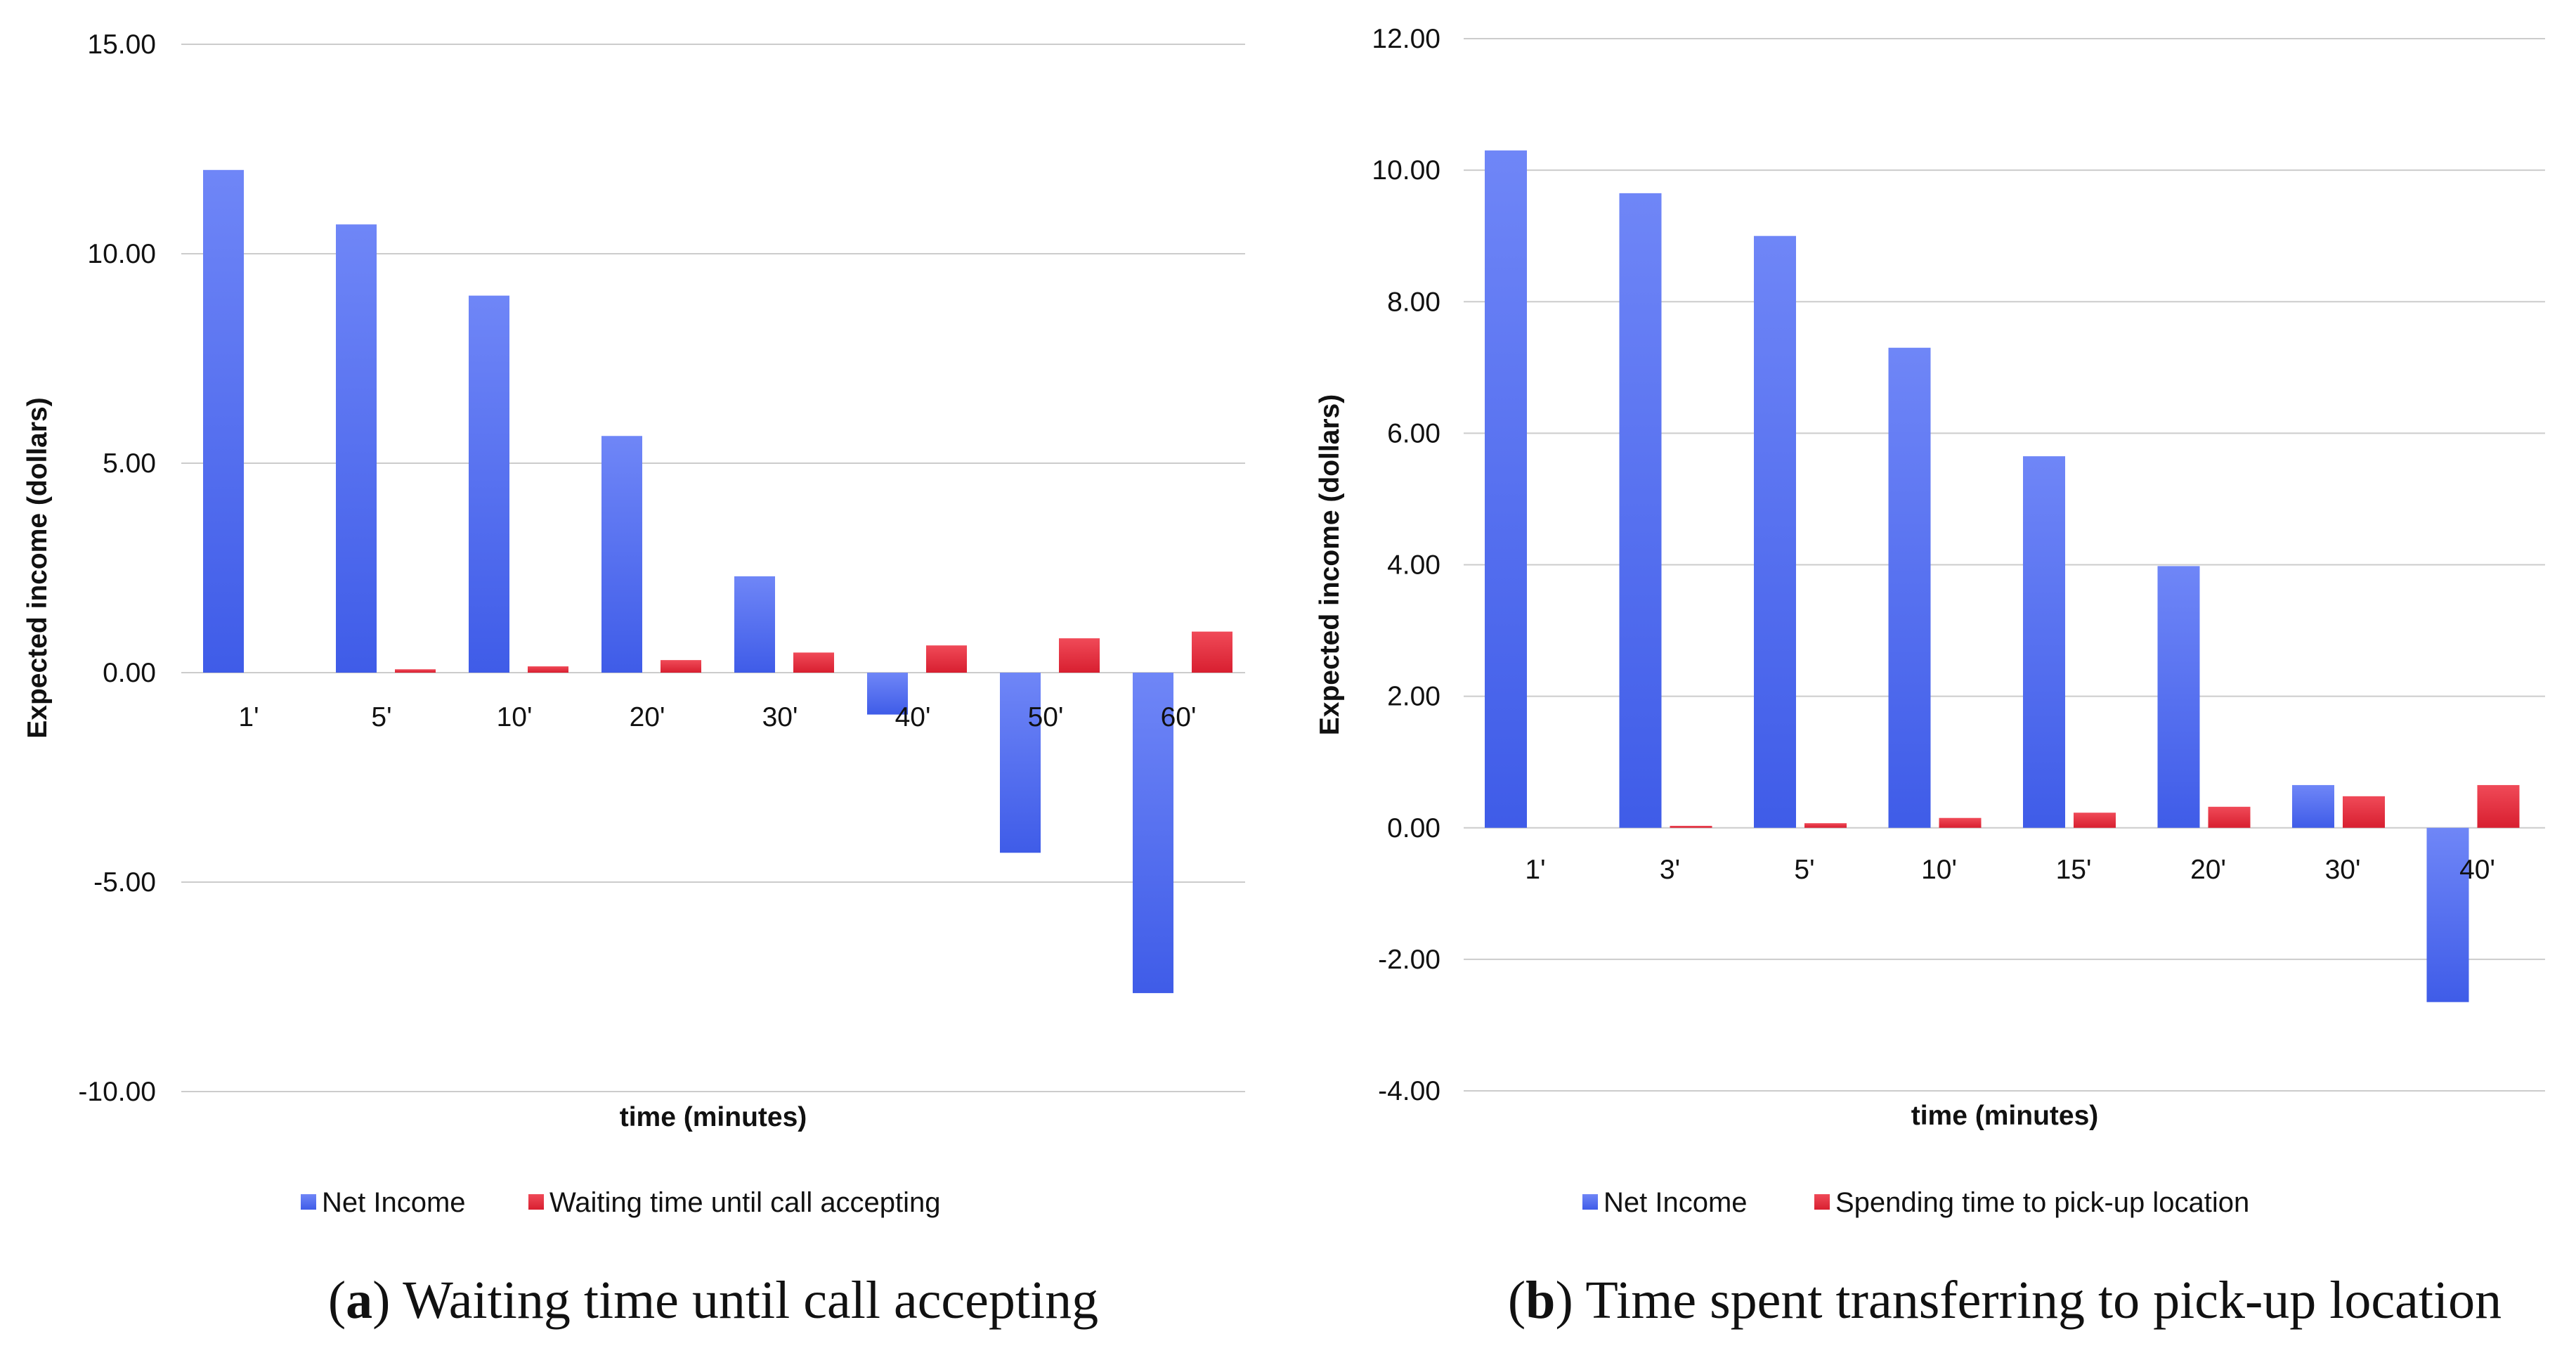 The height and width of the screenshot is (1346, 2576). Describe the element at coordinates (1409, 1091) in the screenshot. I see `y-tick-label: -4.00` at that location.